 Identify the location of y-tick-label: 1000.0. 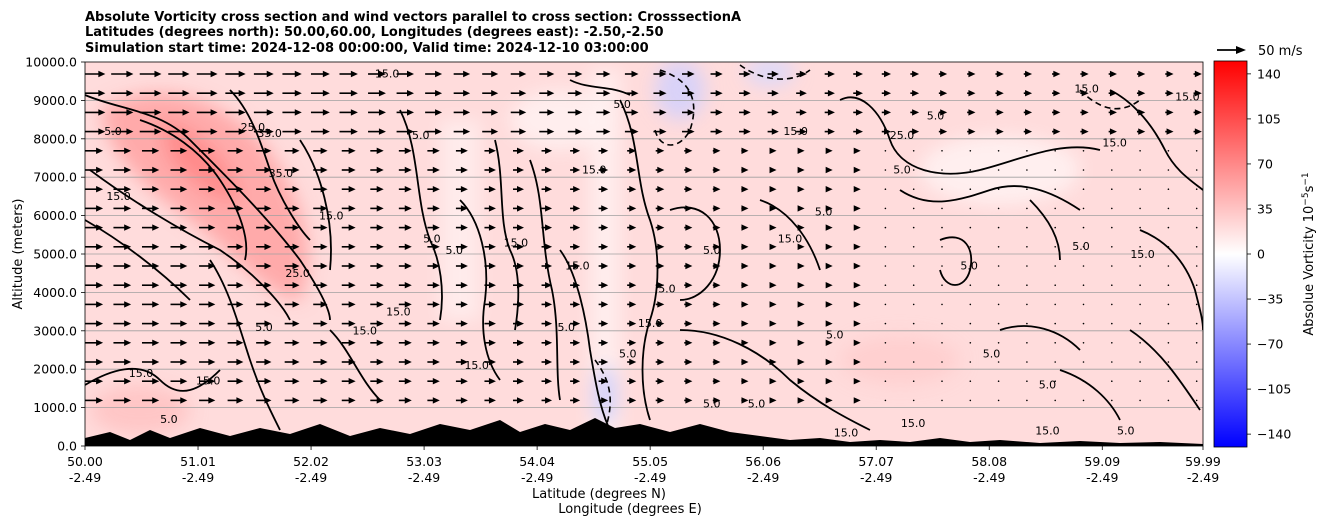
(55, 407).